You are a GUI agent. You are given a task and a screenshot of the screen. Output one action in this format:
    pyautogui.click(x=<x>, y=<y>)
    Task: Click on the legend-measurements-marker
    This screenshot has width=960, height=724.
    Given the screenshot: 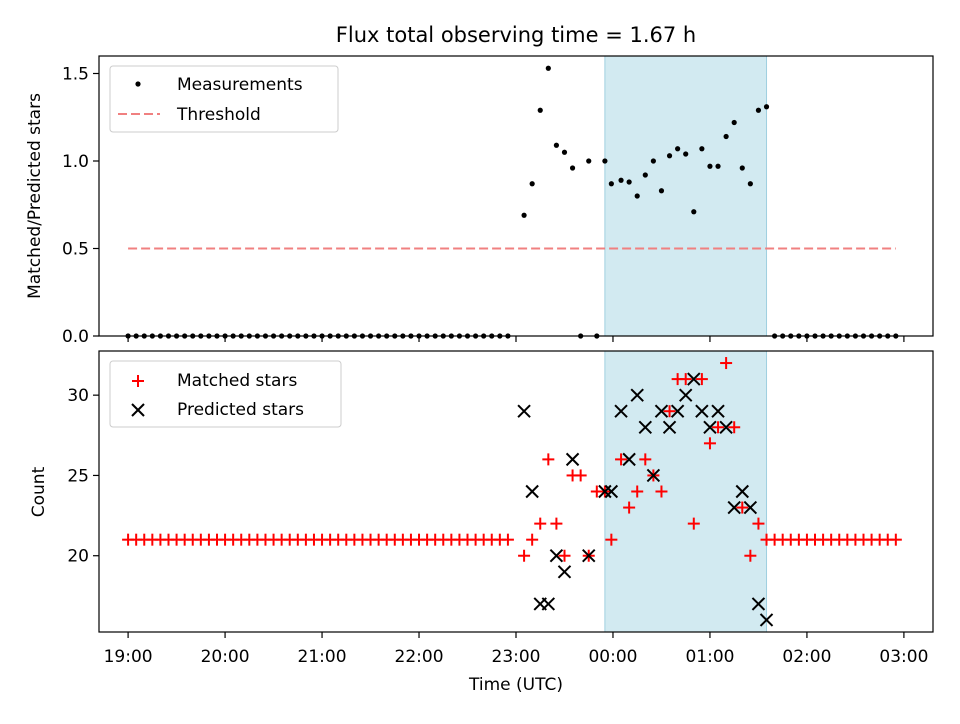 What is the action you would take?
    pyautogui.click(x=138, y=84)
    